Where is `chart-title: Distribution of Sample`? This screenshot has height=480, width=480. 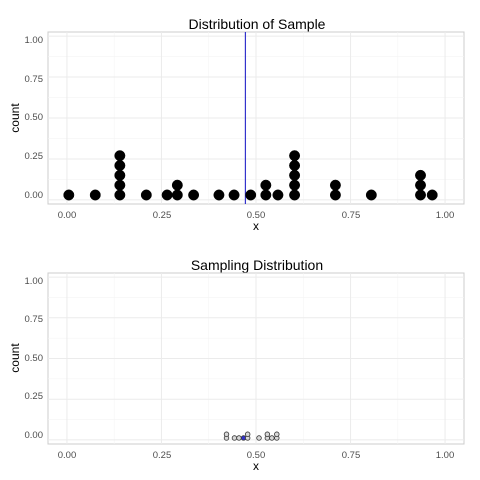 chart-title: Distribution of Sample is located at coordinates (257, 24).